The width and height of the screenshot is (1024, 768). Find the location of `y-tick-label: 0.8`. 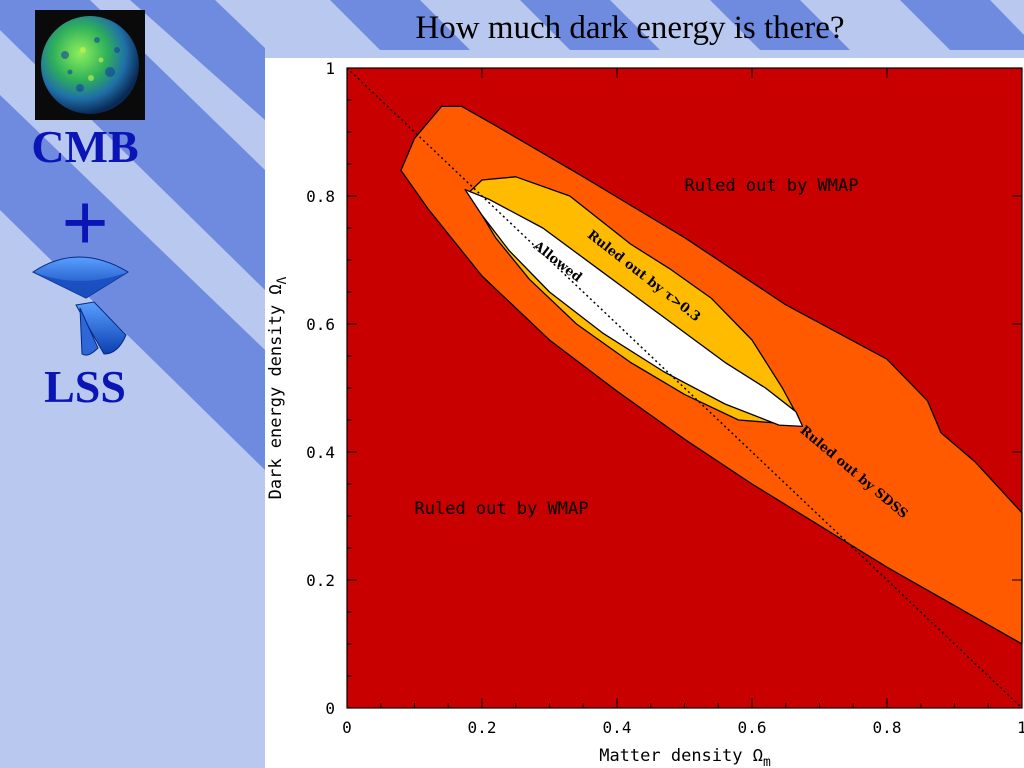

y-tick-label: 0.8 is located at coordinates (320, 196).